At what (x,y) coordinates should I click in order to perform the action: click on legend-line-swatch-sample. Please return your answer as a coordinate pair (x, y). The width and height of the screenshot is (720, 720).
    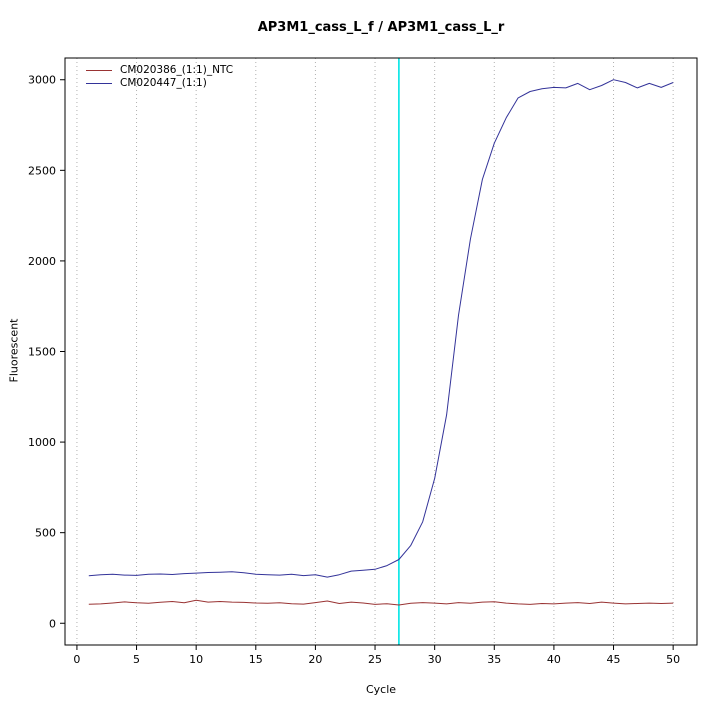
    Looking at the image, I should click on (99, 83).